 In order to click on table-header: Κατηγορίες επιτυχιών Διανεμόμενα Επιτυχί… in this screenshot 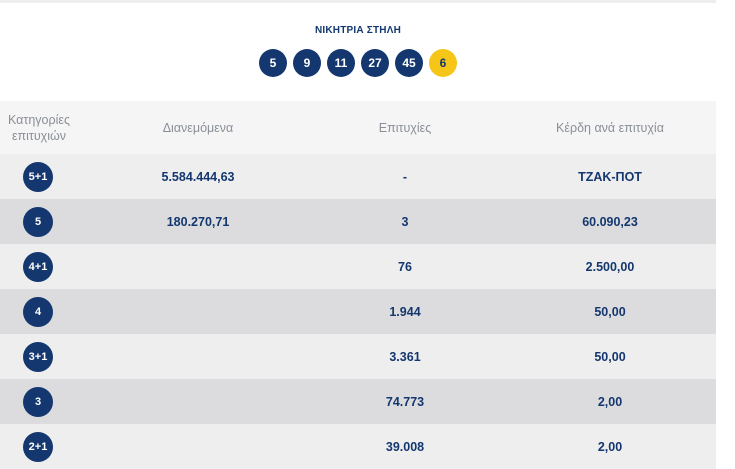, I will do `click(358, 127)`.